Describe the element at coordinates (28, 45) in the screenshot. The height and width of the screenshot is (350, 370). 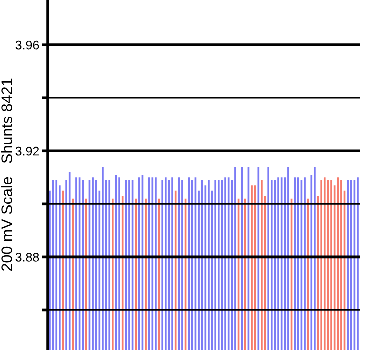
I see `y-tick-label: 3.96` at that location.